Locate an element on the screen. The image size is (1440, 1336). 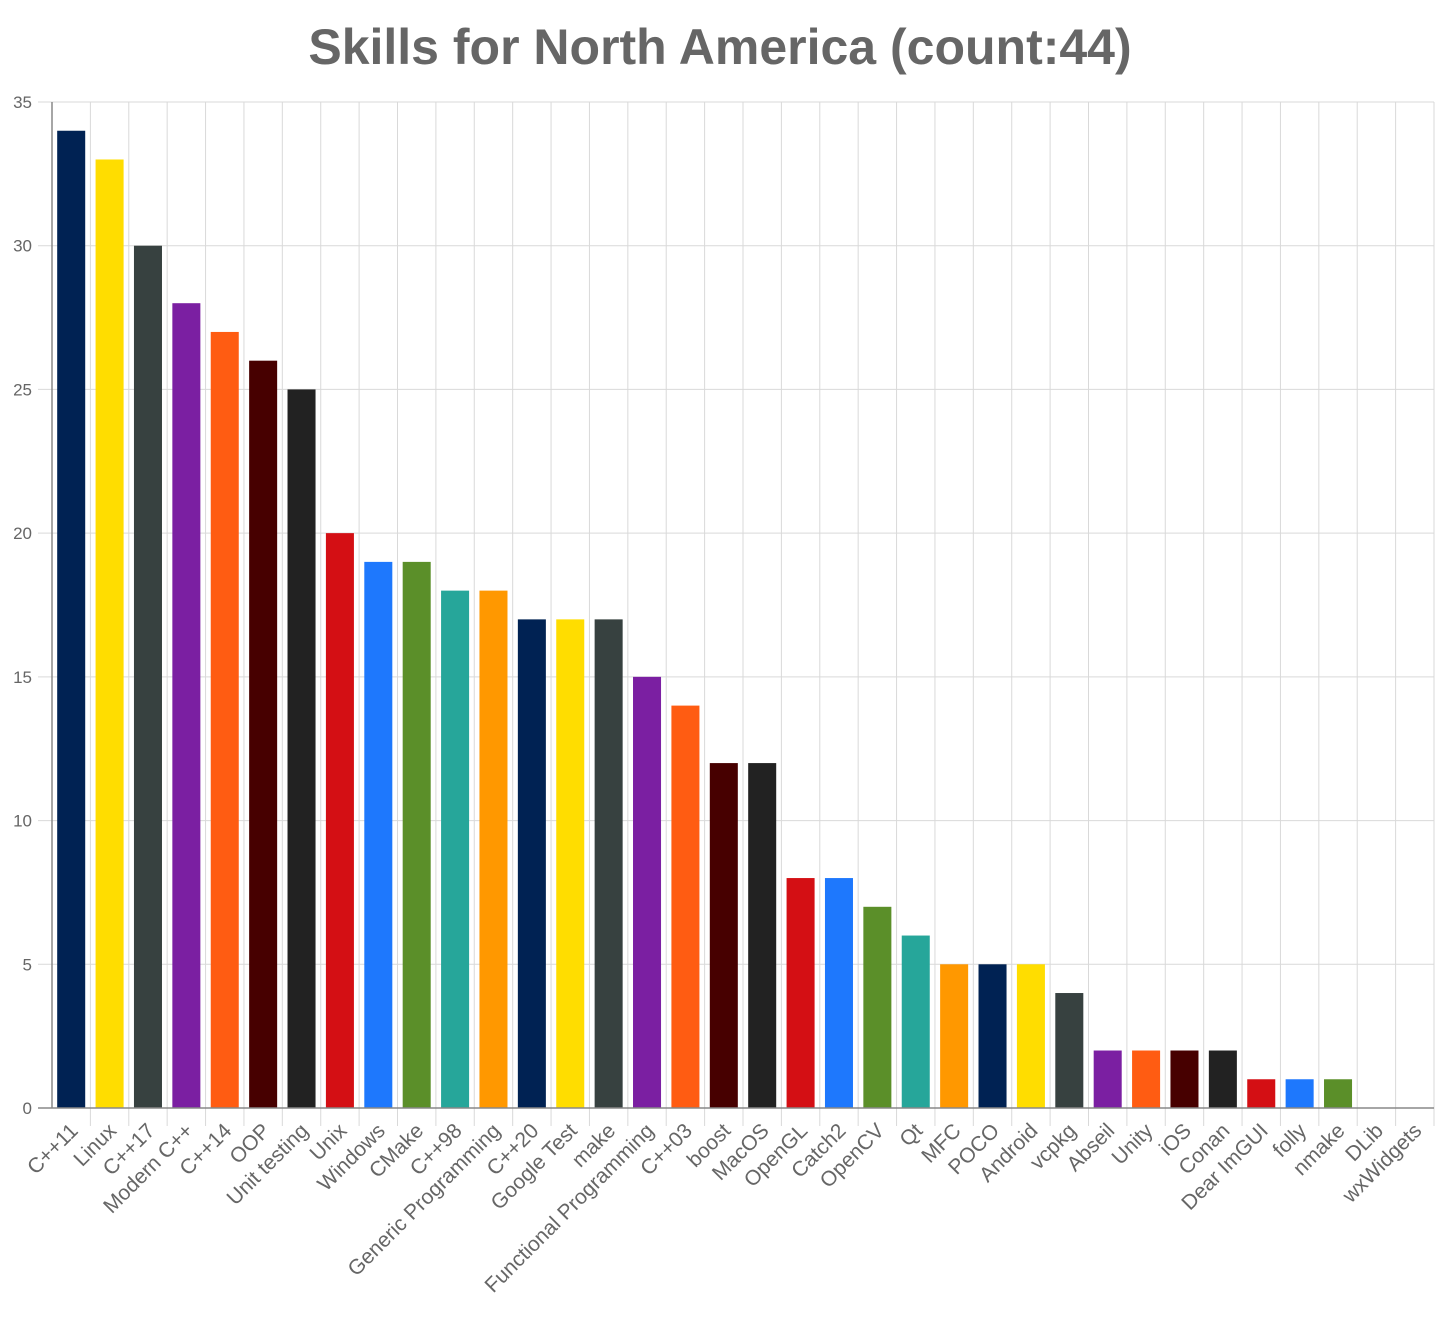
y-tick-label: 10 is located at coordinates (22, 821).